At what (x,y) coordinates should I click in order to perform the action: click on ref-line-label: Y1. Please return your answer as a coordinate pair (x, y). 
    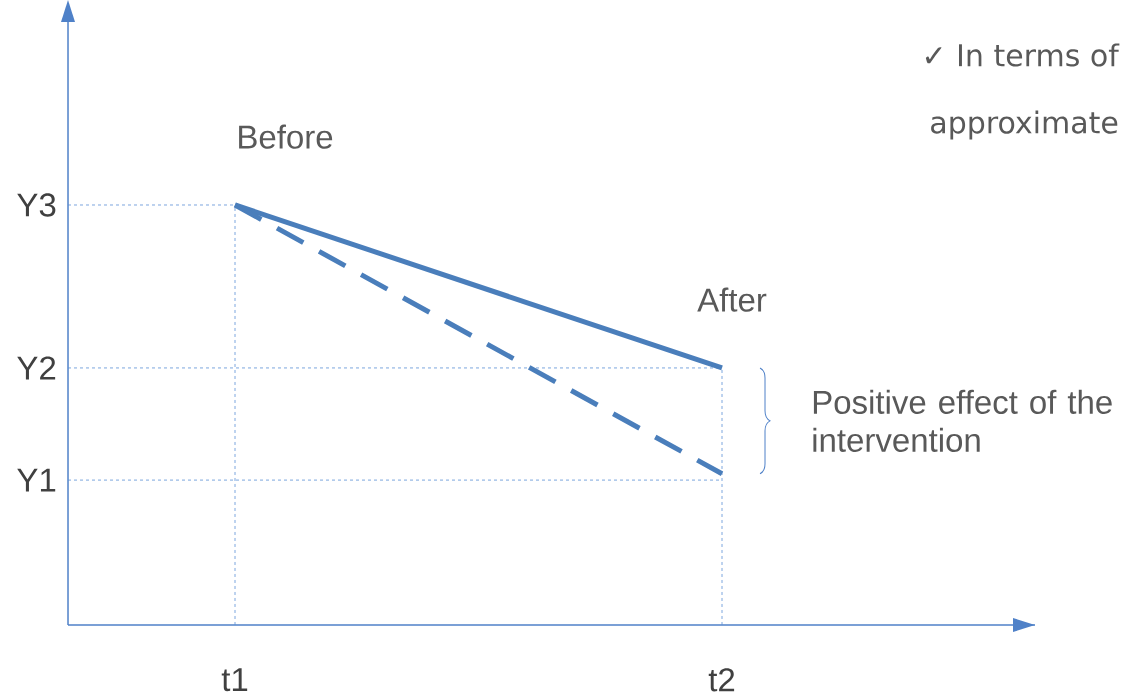
    Looking at the image, I should click on (36, 480).